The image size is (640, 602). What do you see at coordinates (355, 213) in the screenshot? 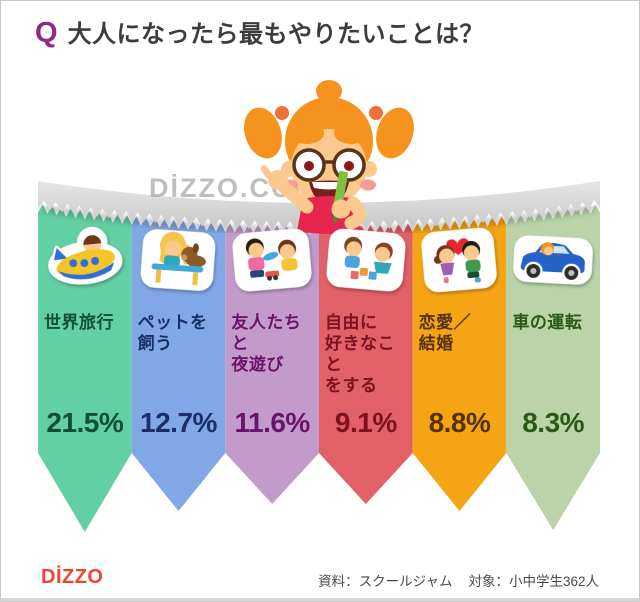
I see `right-arm` at bounding box center [355, 213].